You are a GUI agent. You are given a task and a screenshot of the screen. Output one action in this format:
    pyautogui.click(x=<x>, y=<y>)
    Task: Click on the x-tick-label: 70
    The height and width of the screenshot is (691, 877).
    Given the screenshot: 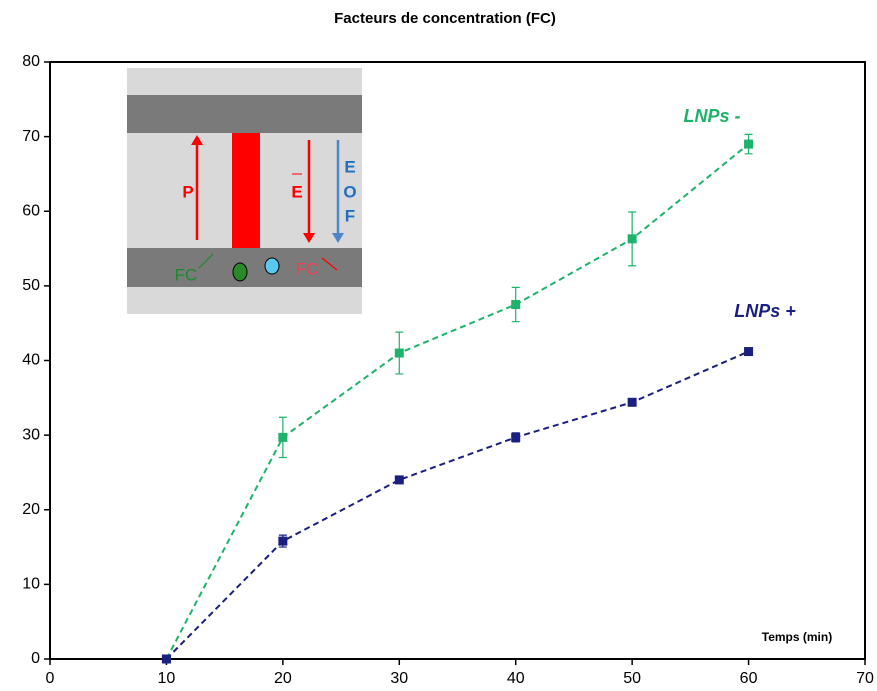 What is the action you would take?
    pyautogui.click(x=865, y=678)
    